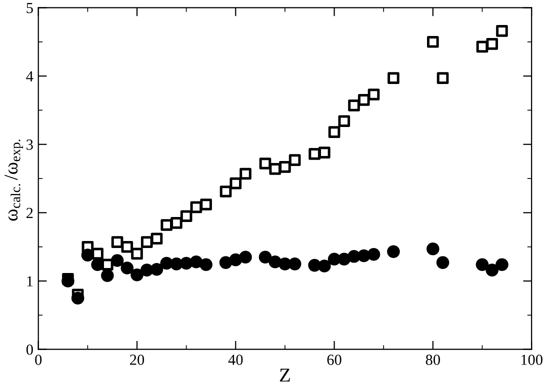 Image resolution: width=548 pixels, height=386 pixels. Describe the element at coordinates (30, 281) in the screenshot. I see `y-tick-label: 1` at that location.